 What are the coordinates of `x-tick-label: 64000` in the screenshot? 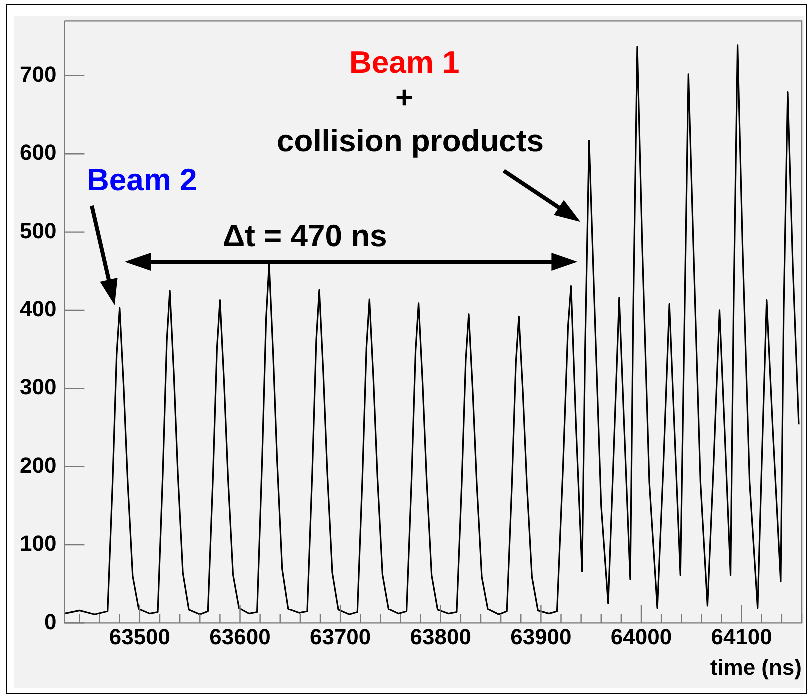 It's located at (641, 637).